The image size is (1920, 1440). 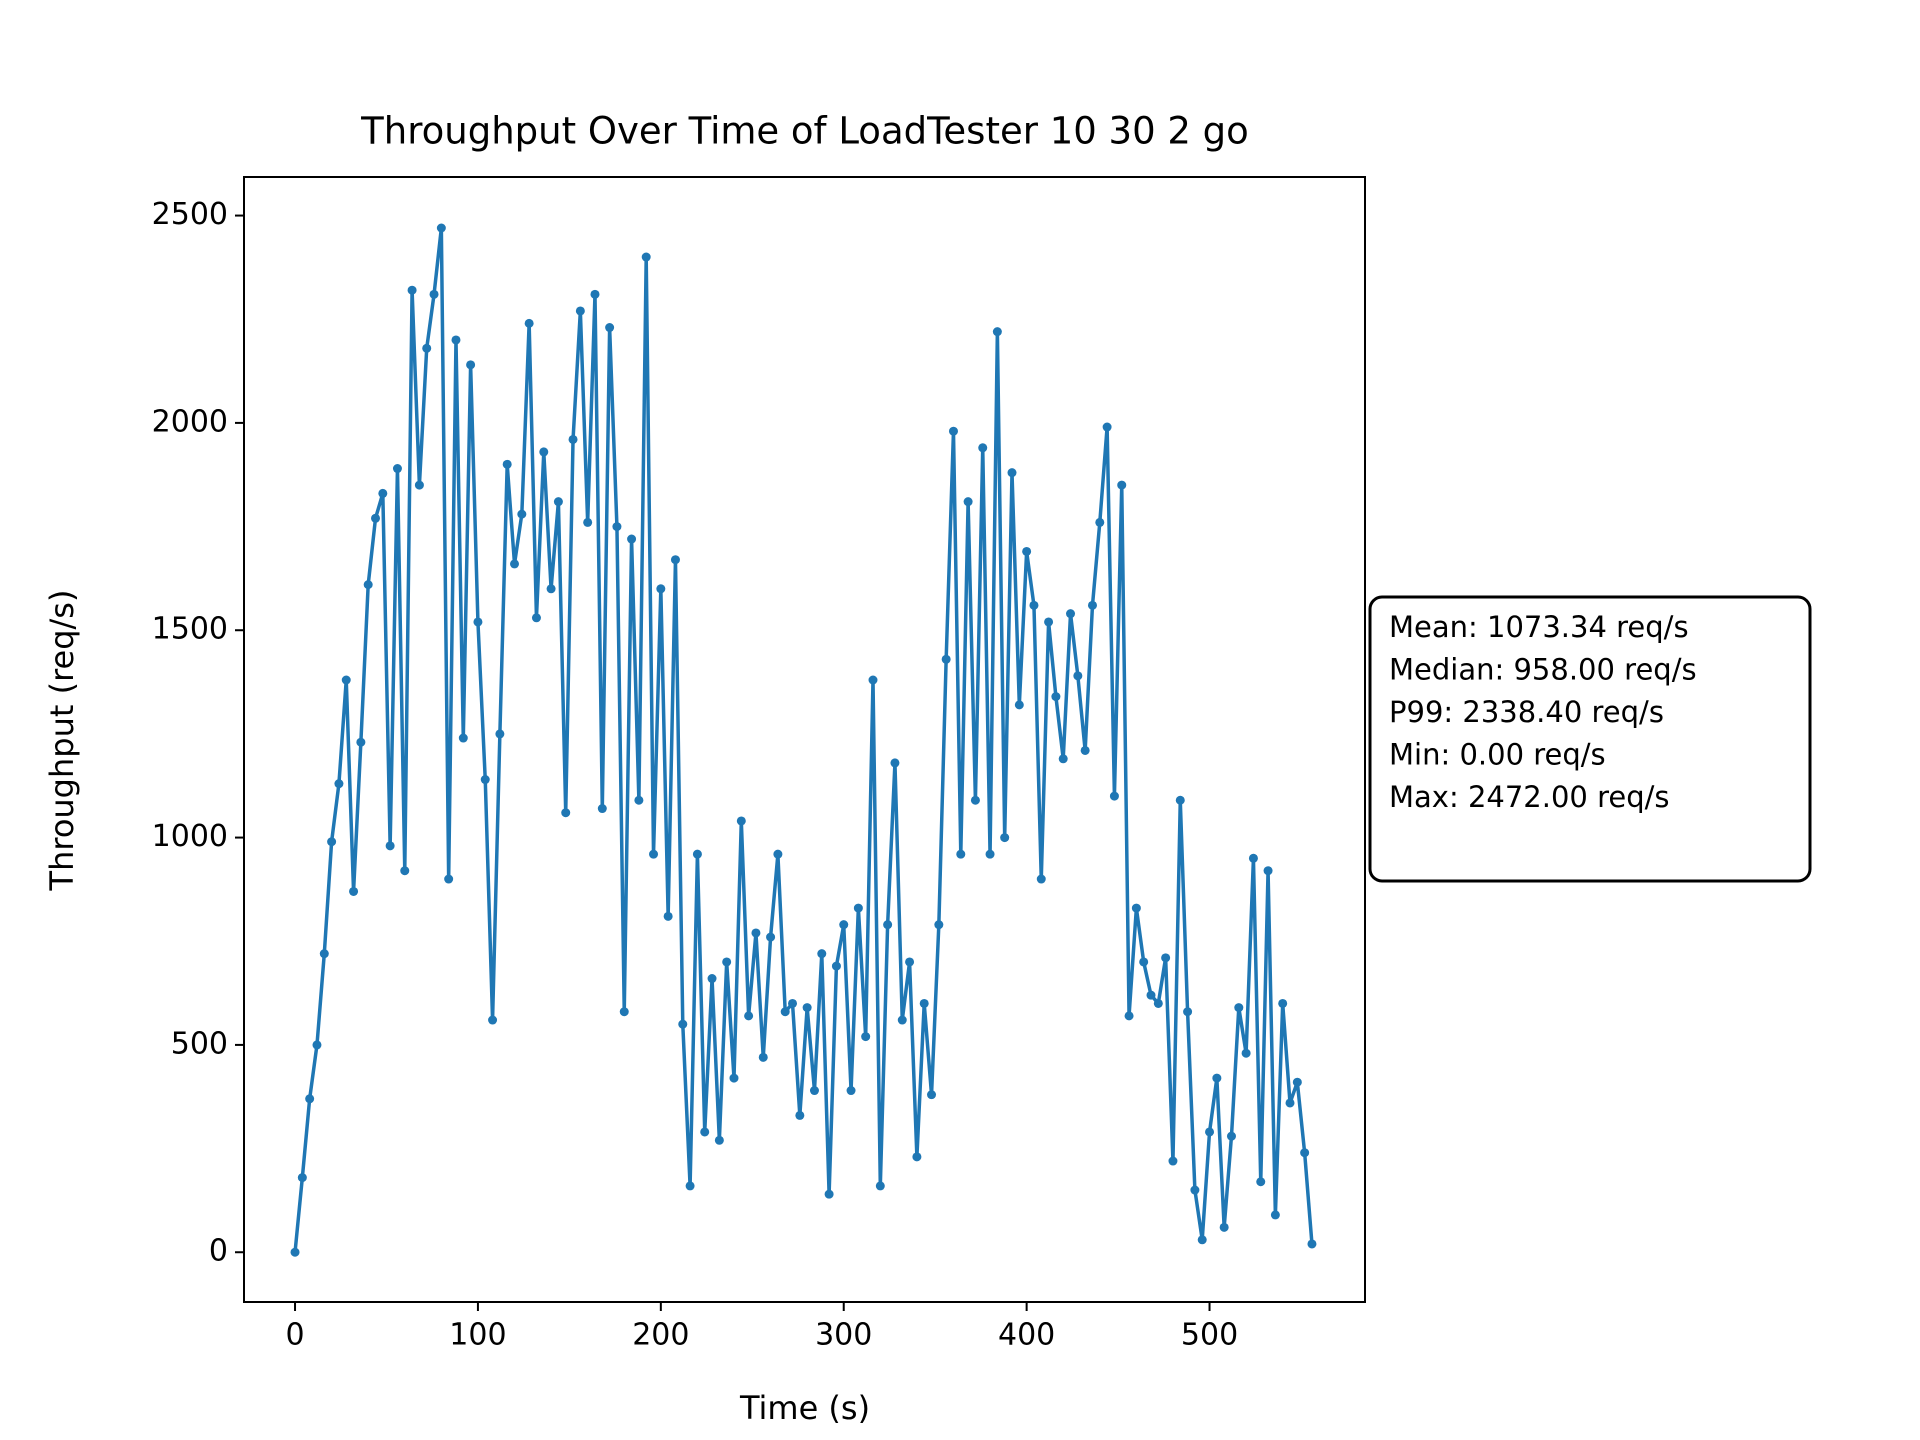 What do you see at coordinates (843, 1335) in the screenshot?
I see `x-tick-label: 300` at bounding box center [843, 1335].